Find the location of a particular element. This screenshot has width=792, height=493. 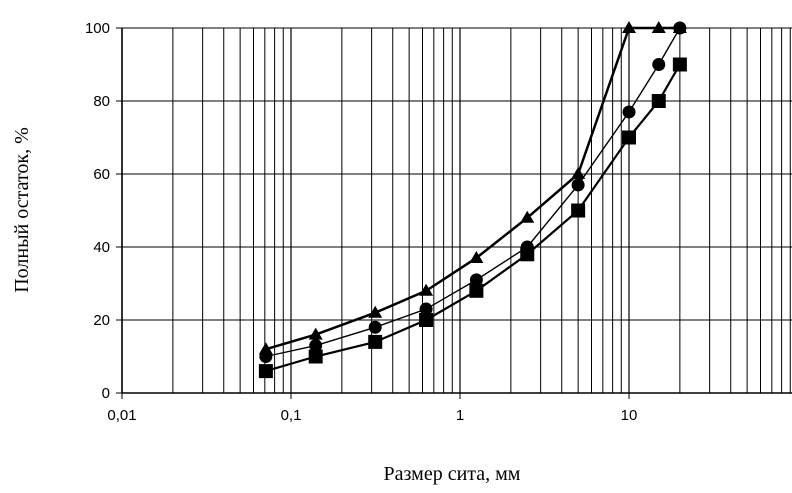

x-tick-label: 1 is located at coordinates (460, 415).